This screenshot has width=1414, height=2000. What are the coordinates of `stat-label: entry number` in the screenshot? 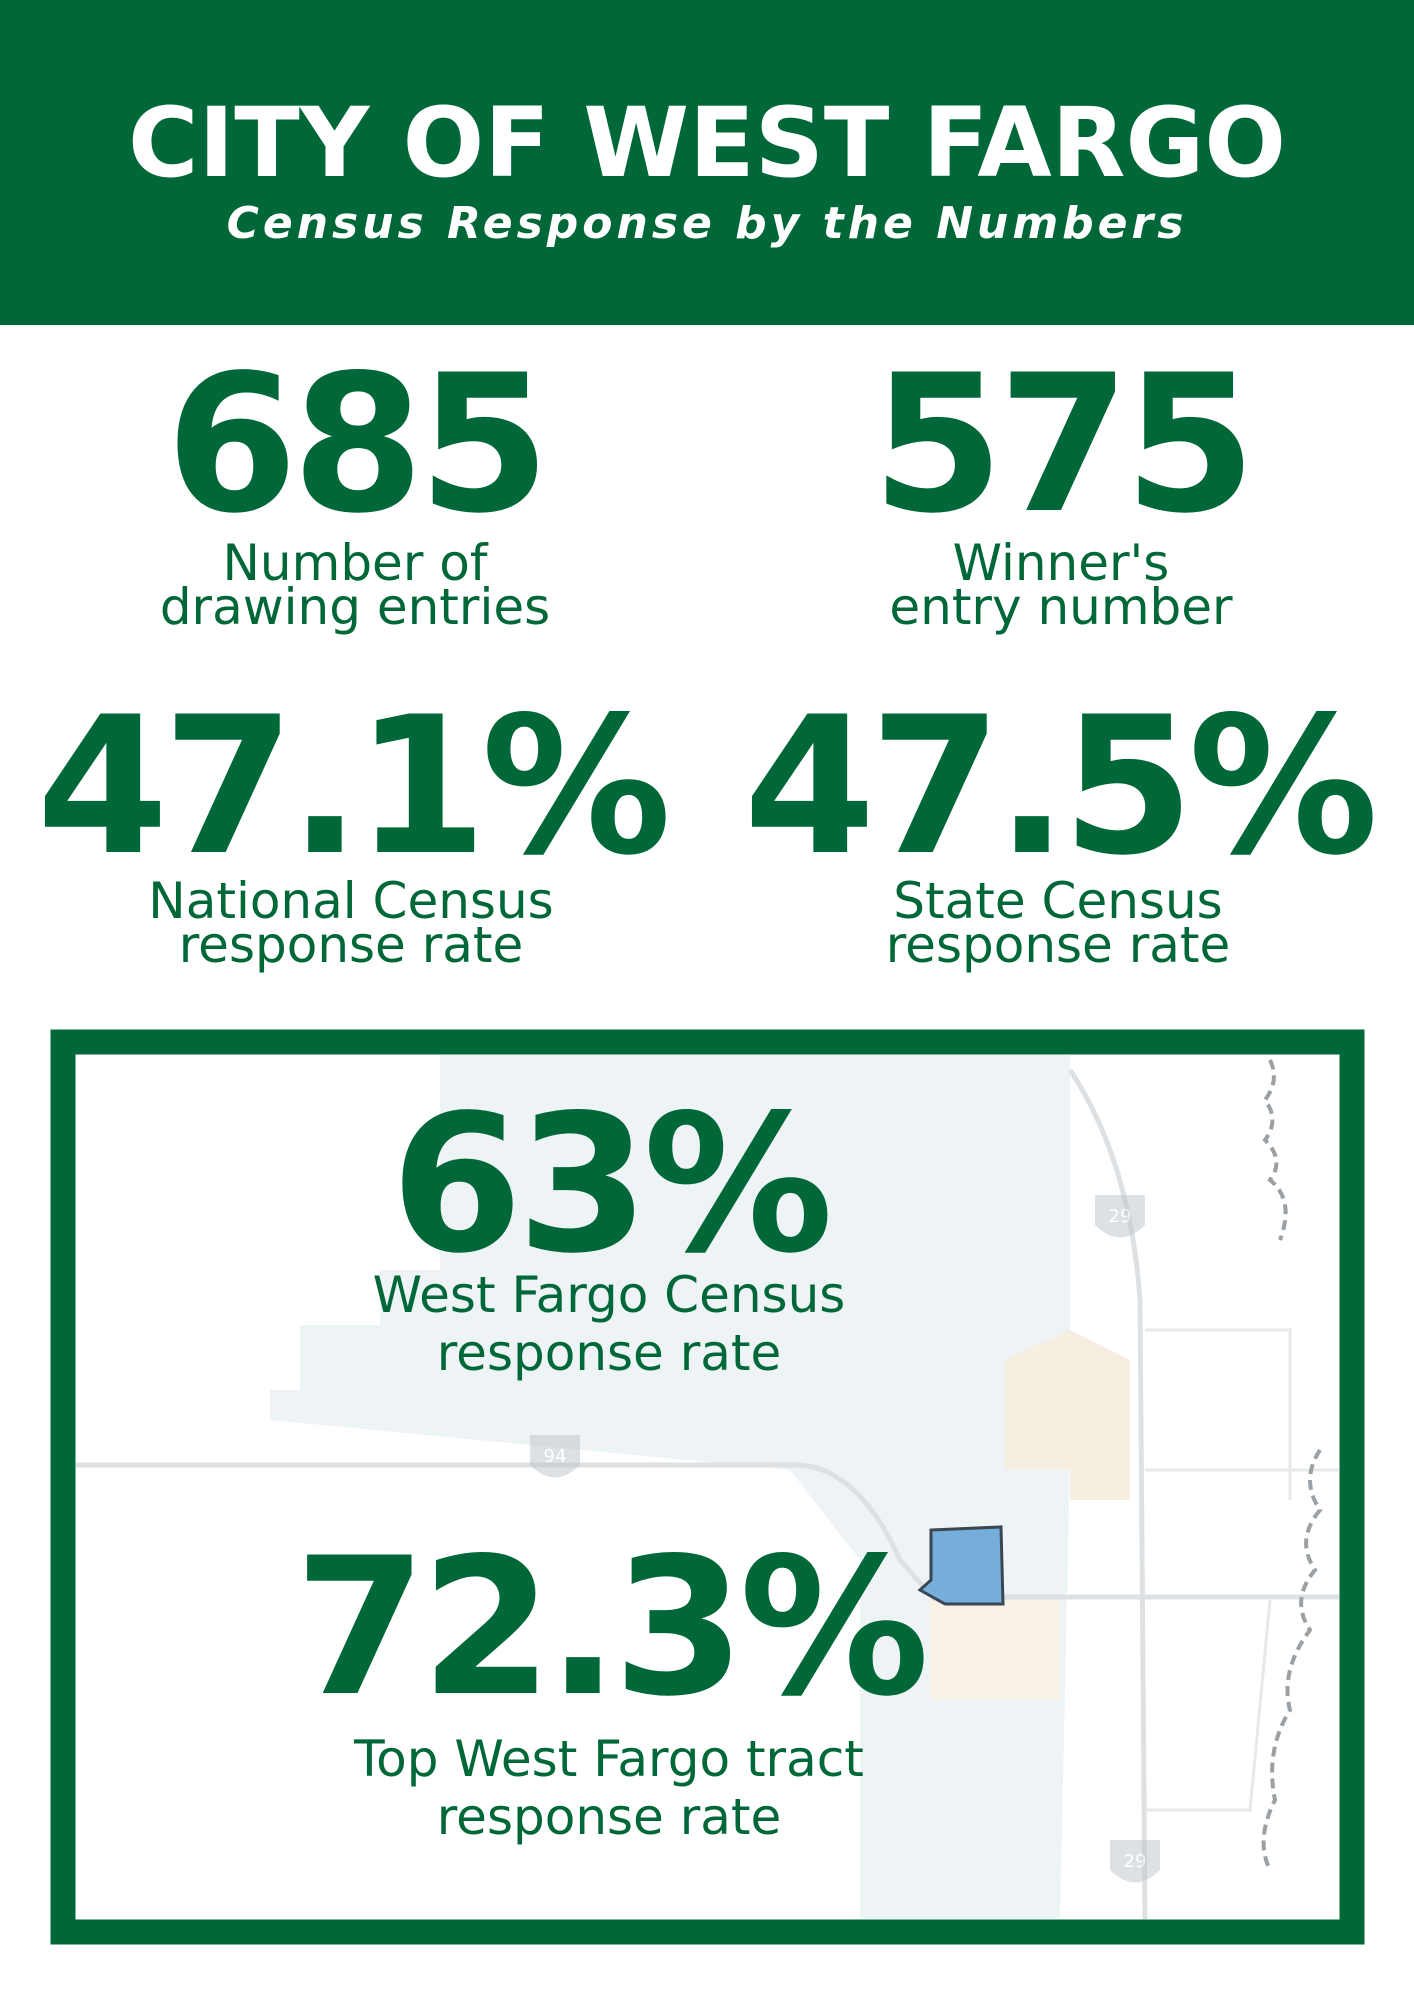 It's located at (1061, 607).